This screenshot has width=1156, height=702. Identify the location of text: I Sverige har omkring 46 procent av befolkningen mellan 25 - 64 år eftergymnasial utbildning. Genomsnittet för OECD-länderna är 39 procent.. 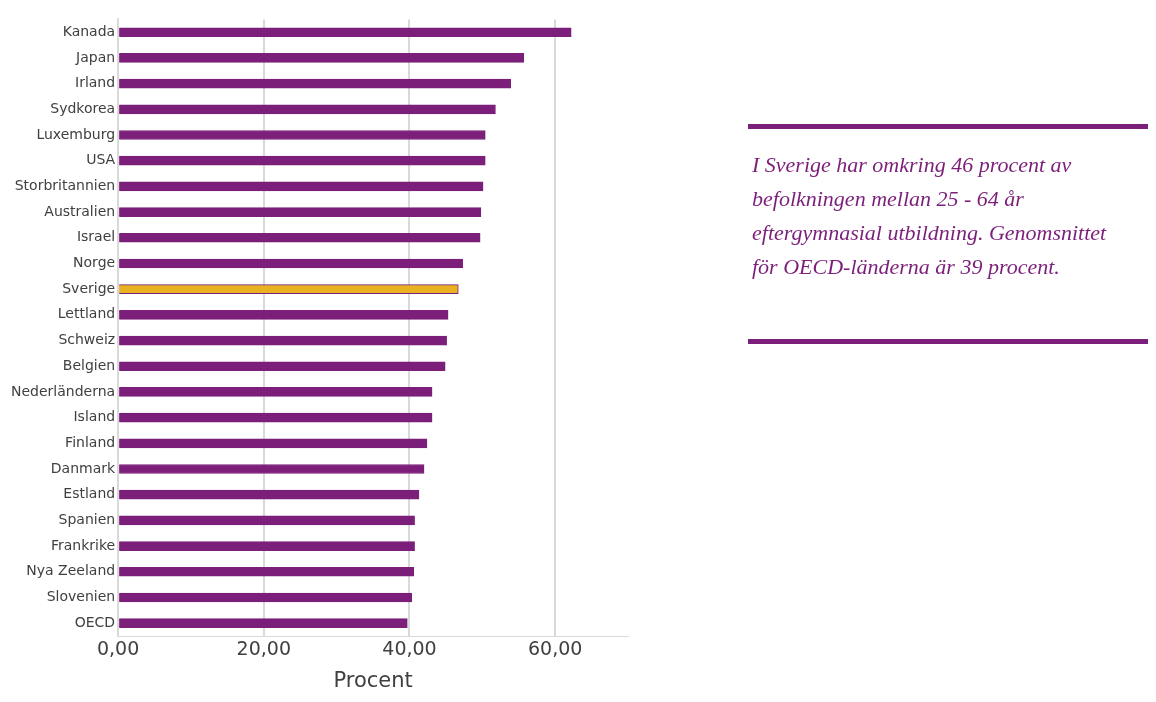
(930, 216).